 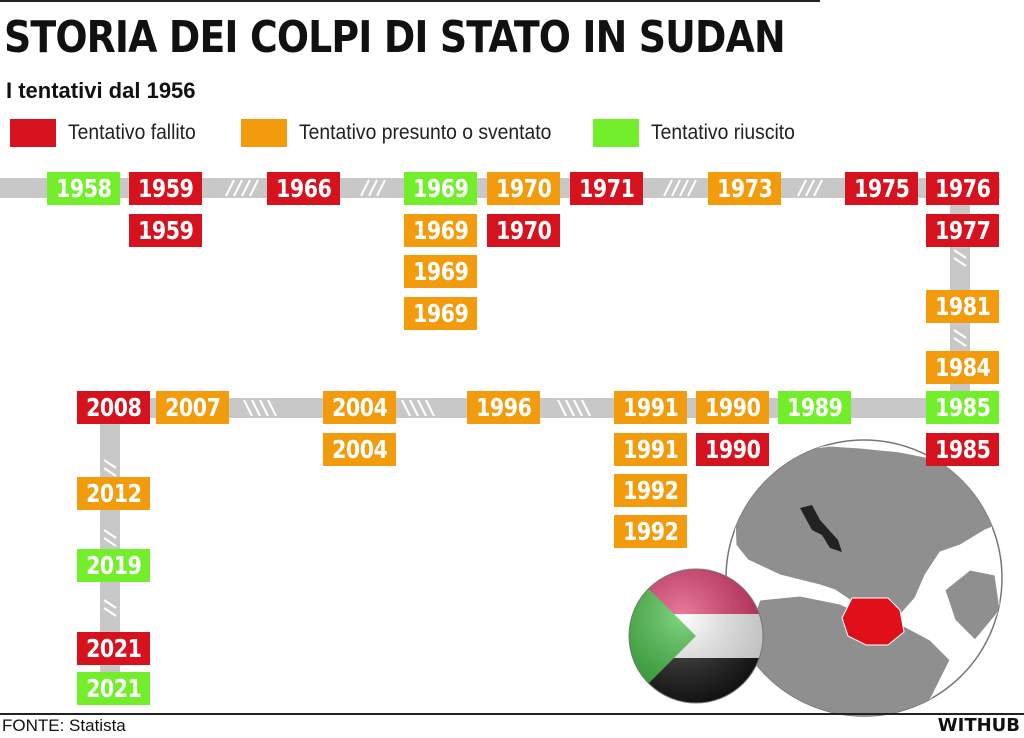 I want to click on globe, so click(x=864, y=578).